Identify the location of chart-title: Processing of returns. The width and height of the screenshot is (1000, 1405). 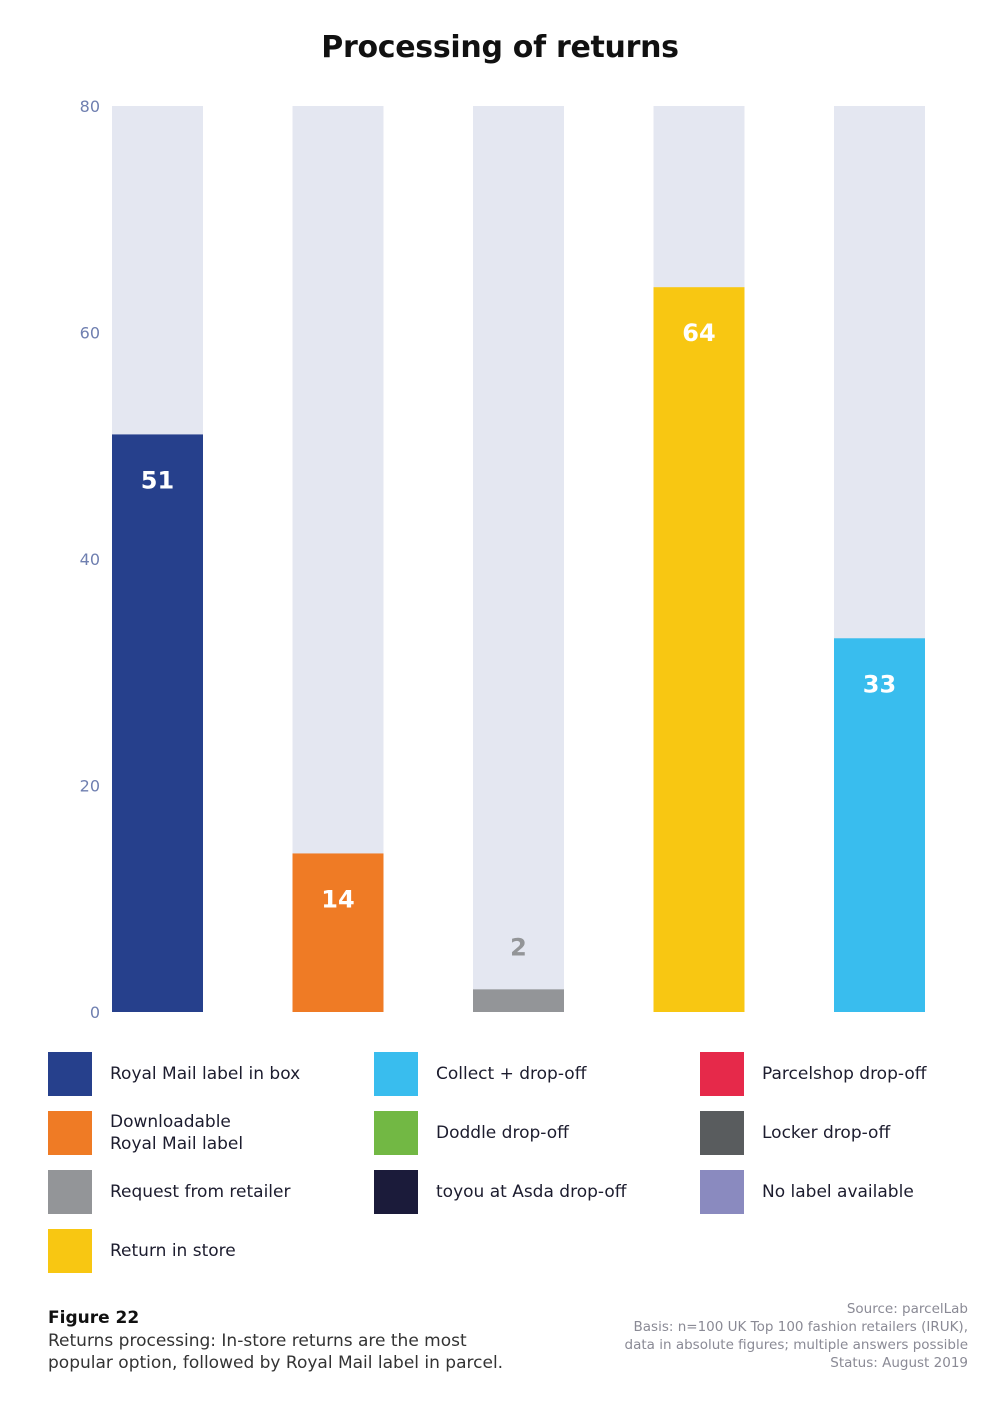
(500, 47).